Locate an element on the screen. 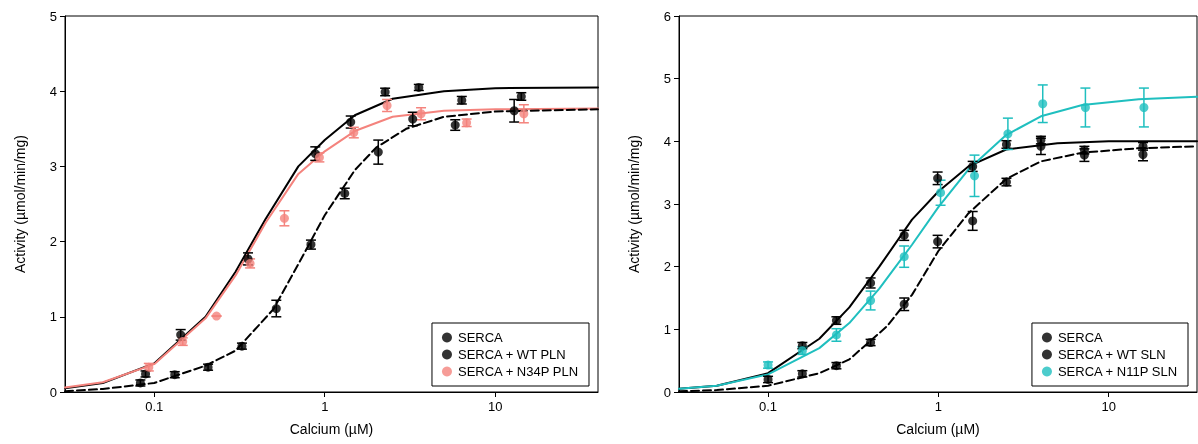 This screenshot has height=444, width=1198. legend-label: SERCA + N11P SLN is located at coordinates (1117, 371).